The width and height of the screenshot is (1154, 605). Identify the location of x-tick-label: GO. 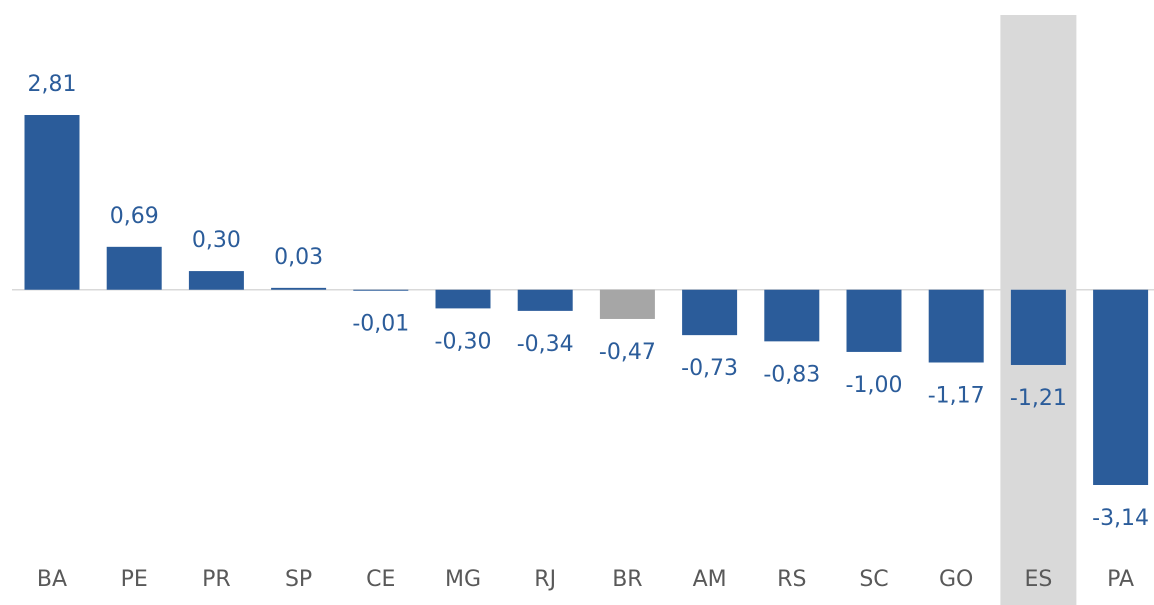
(956, 579).